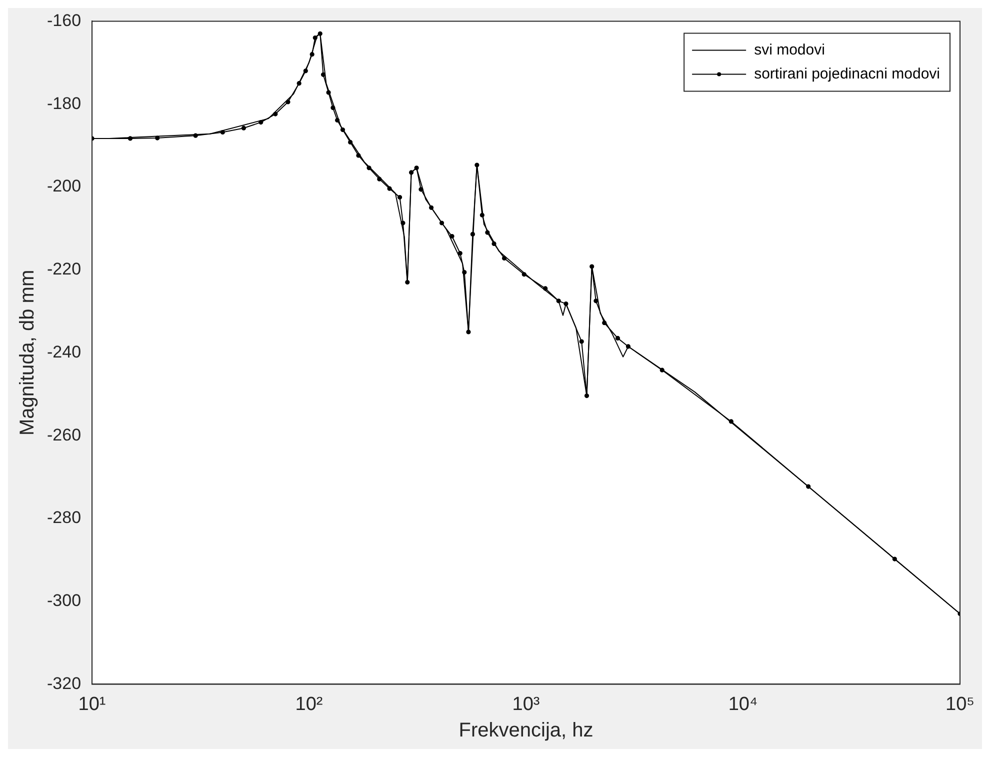  Describe the element at coordinates (64, 352) in the screenshot. I see `y-tick-label: -240` at that location.